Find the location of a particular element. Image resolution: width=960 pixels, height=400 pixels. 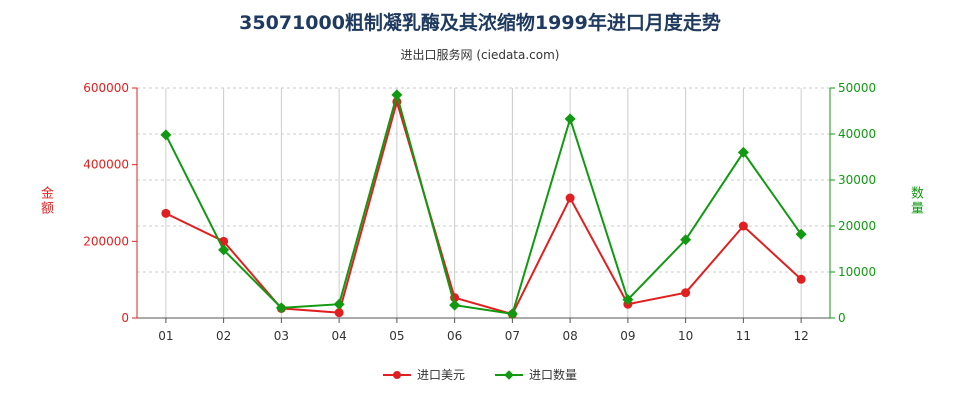

x-tick-label: 01 is located at coordinates (165, 336).